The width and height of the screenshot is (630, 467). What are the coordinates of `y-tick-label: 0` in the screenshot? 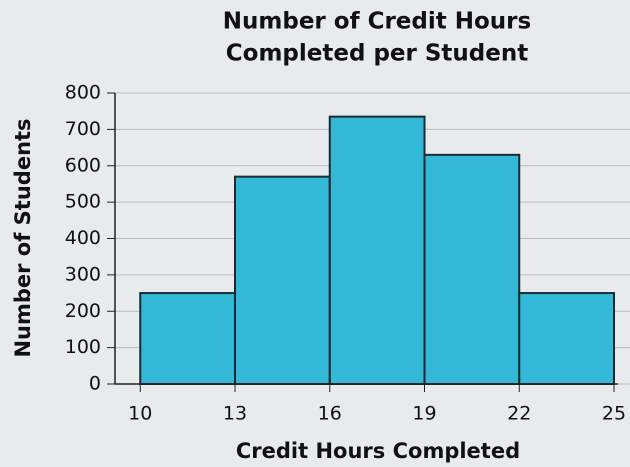 It's located at (95, 384).